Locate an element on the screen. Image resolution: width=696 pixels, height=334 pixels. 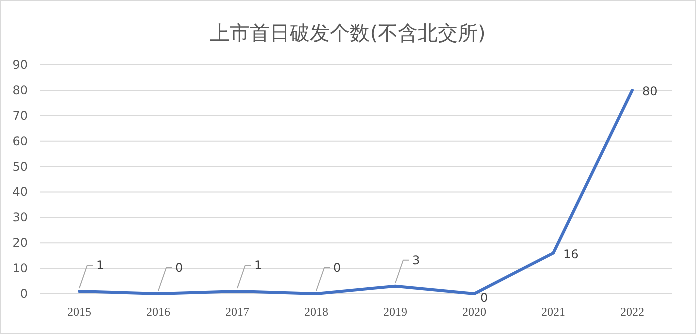
x-tick-label: 2019 is located at coordinates (396, 312).